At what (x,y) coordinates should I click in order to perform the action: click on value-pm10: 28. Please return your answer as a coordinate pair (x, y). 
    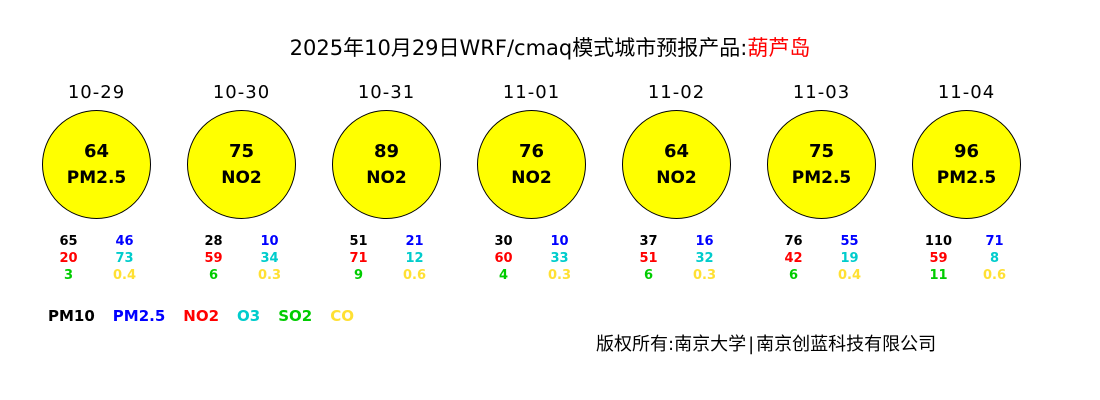
    Looking at the image, I should click on (213, 241).